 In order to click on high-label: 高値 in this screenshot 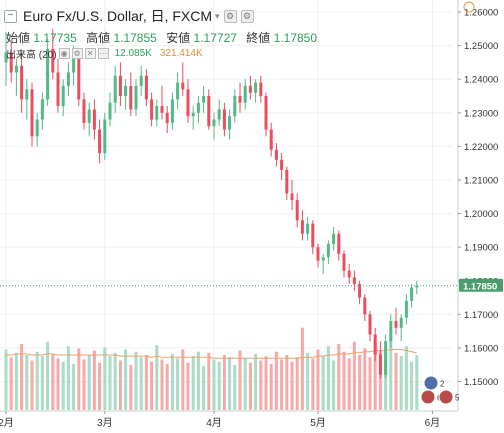, I will do `click(98, 38)`.